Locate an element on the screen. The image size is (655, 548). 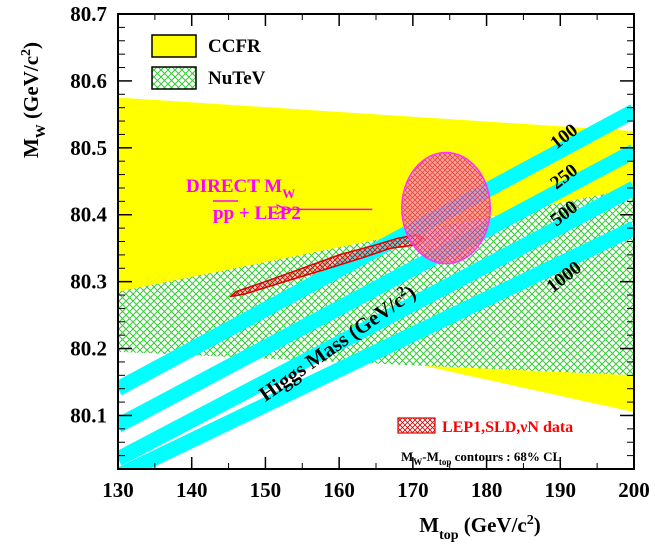
direct-contour is located at coordinates (446, 208).